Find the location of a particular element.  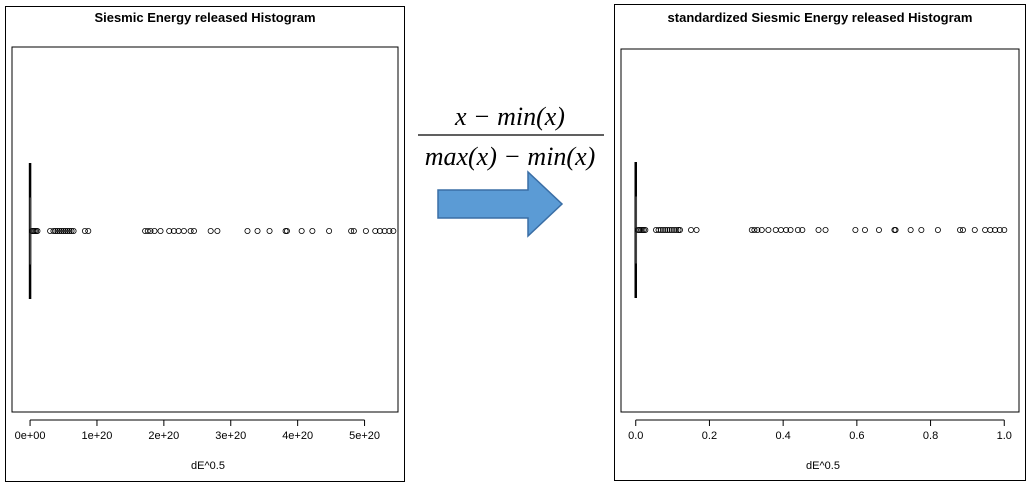

x-tick-label: 1e+20 is located at coordinates (97, 436).